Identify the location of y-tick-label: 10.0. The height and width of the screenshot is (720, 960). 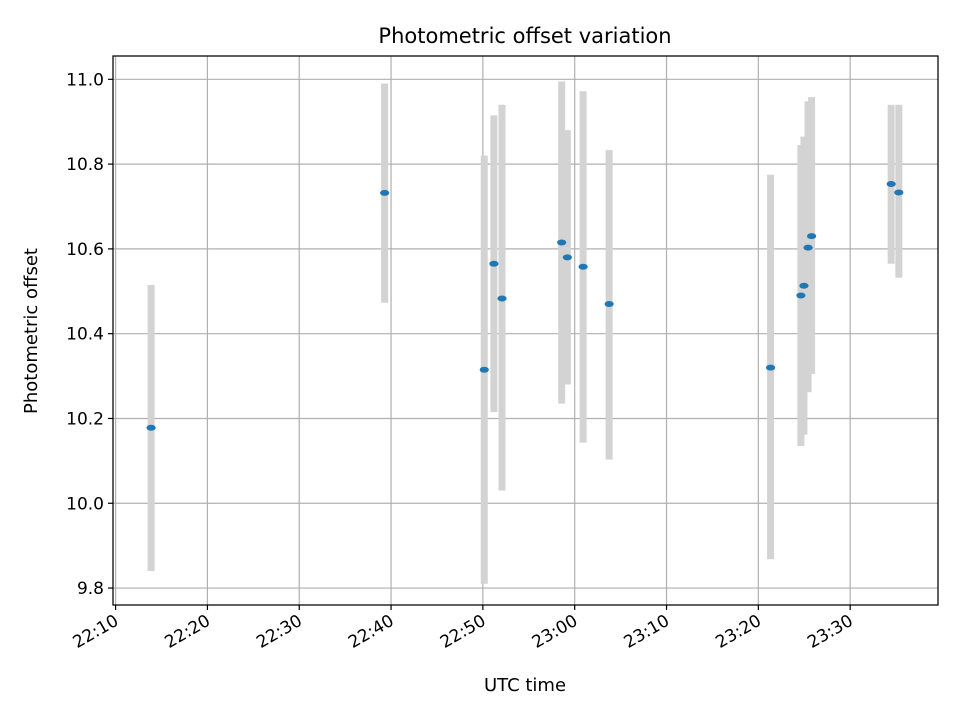
(85, 504).